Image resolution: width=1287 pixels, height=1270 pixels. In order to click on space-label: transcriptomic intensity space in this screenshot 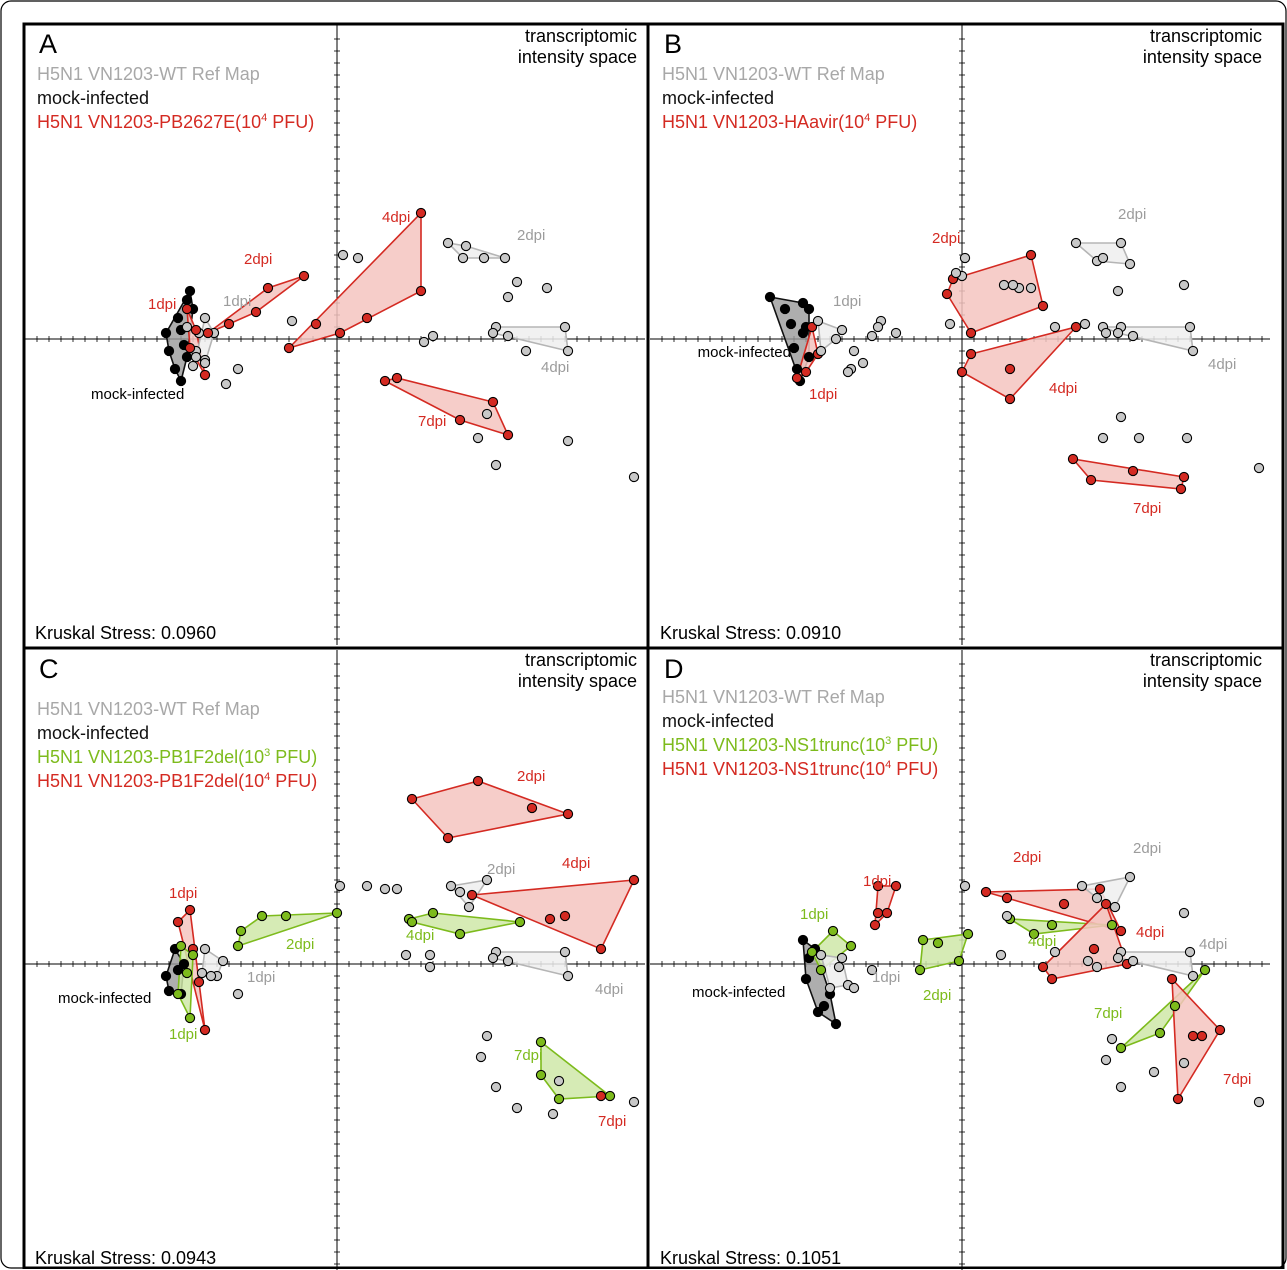, I will do `click(1162, 671)`.